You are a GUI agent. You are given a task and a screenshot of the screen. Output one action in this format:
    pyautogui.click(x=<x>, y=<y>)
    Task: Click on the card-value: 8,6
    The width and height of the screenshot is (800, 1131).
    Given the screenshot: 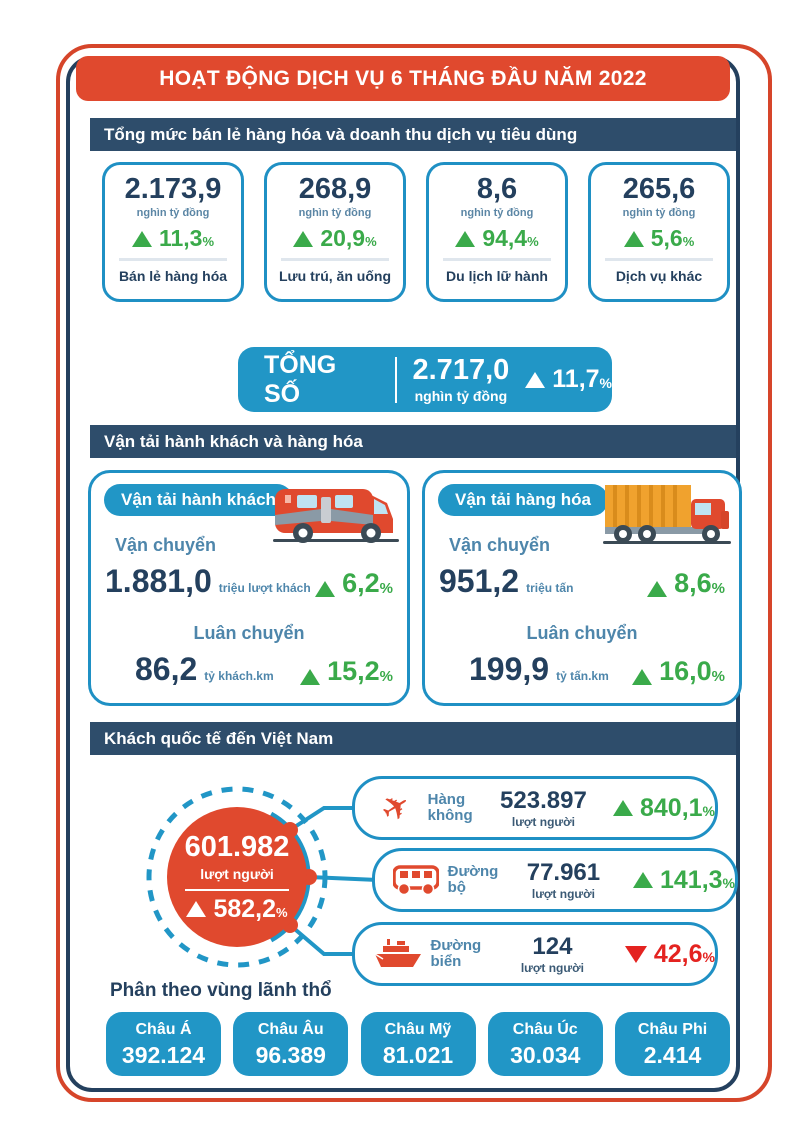 What is the action you would take?
    pyautogui.click(x=497, y=189)
    